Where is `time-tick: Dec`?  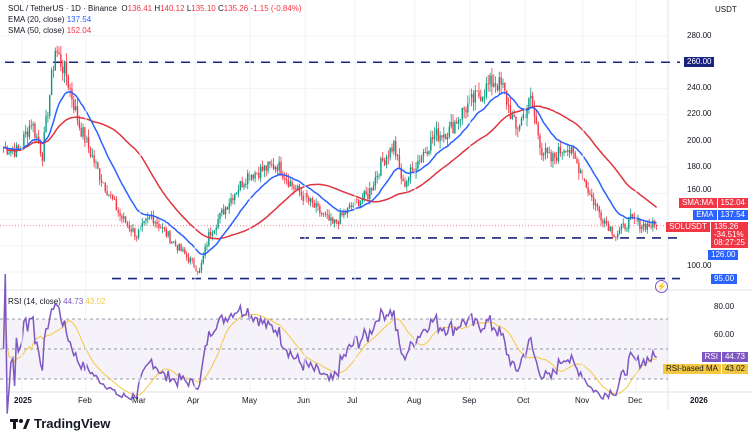
time-tick: Dec is located at coordinates (635, 400).